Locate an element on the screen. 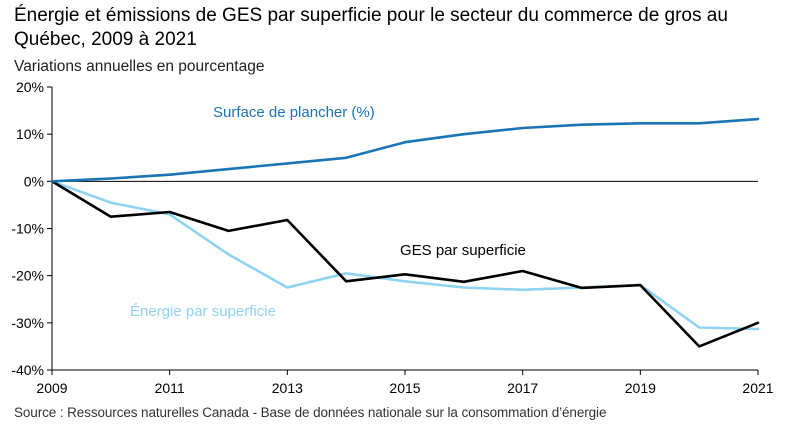  y-tick-label: 0% is located at coordinates (34, 181).